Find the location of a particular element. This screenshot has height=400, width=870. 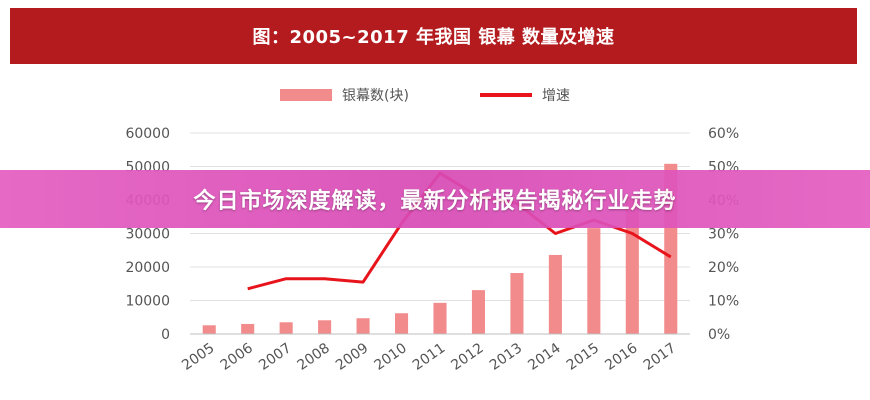

y-axis-right: 60%50%40%30%20%10%0% is located at coordinates (723, 234).